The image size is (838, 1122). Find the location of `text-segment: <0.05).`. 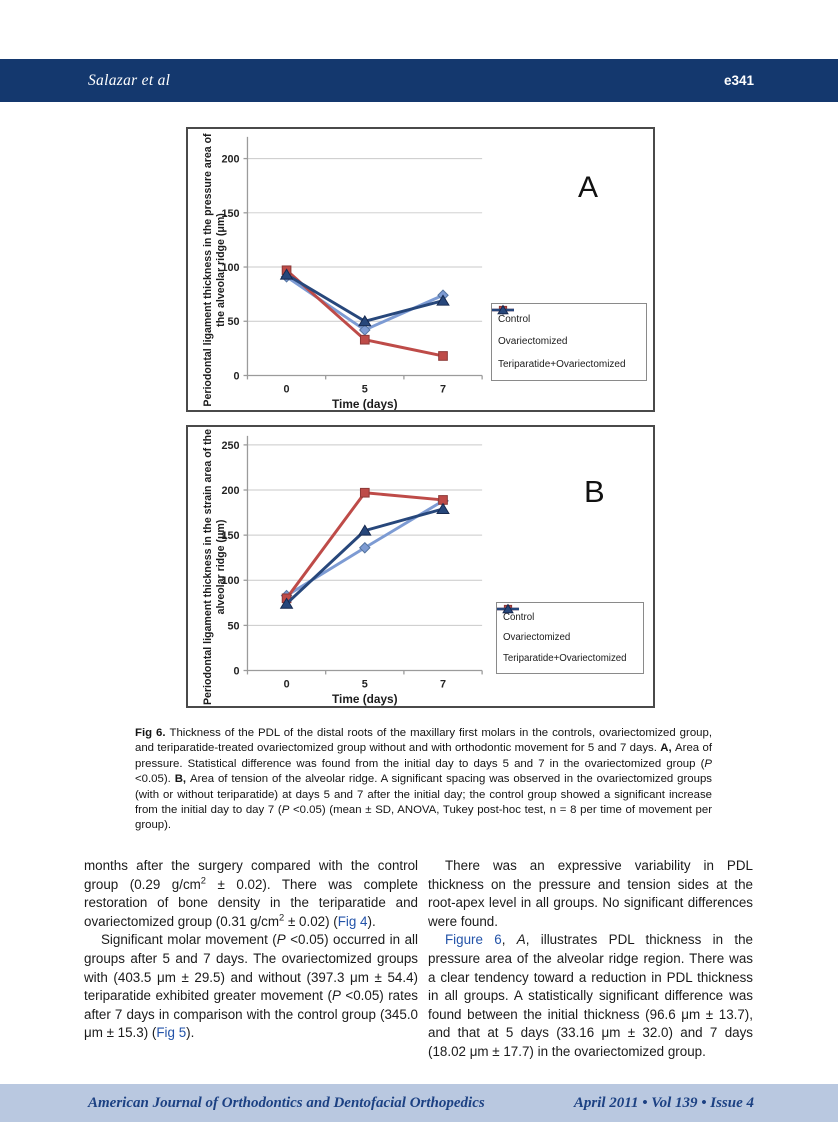

text-segment: <0.05). is located at coordinates (155, 779).